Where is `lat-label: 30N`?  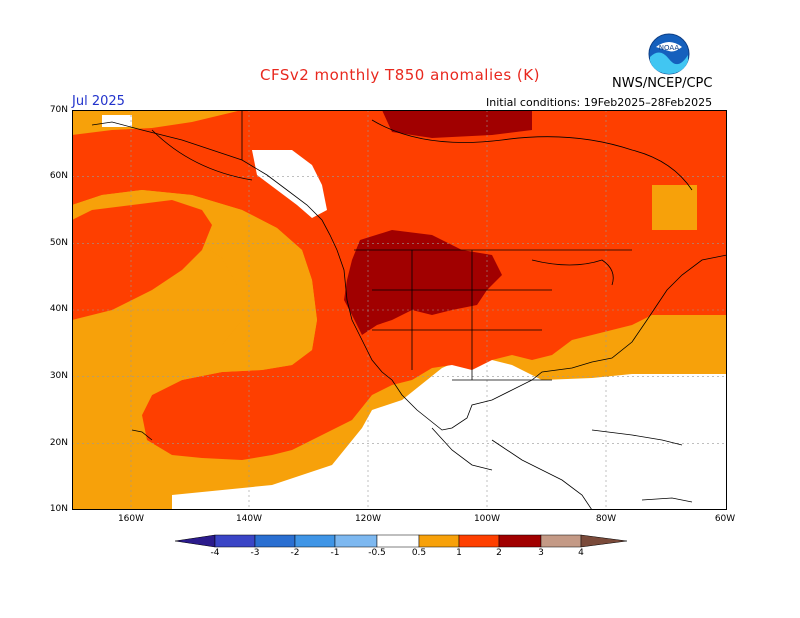
lat-label: 30N is located at coordinates (58, 376).